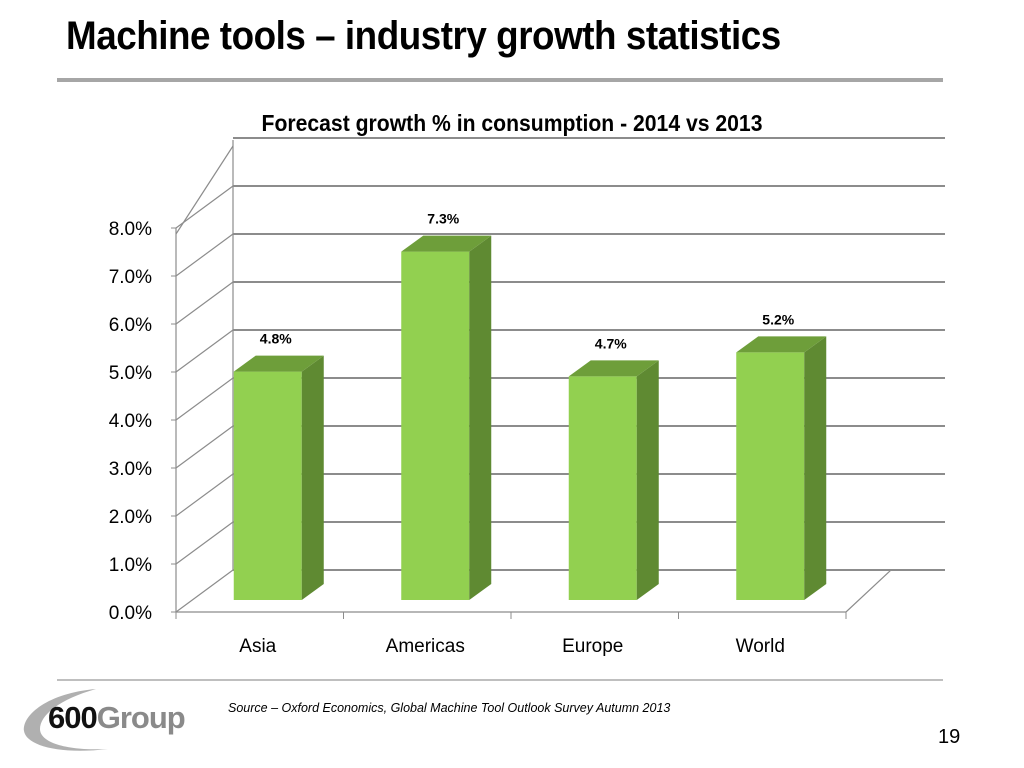 The height and width of the screenshot is (768, 1024). Describe the element at coordinates (770, 476) in the screenshot. I see `bar-world` at that location.